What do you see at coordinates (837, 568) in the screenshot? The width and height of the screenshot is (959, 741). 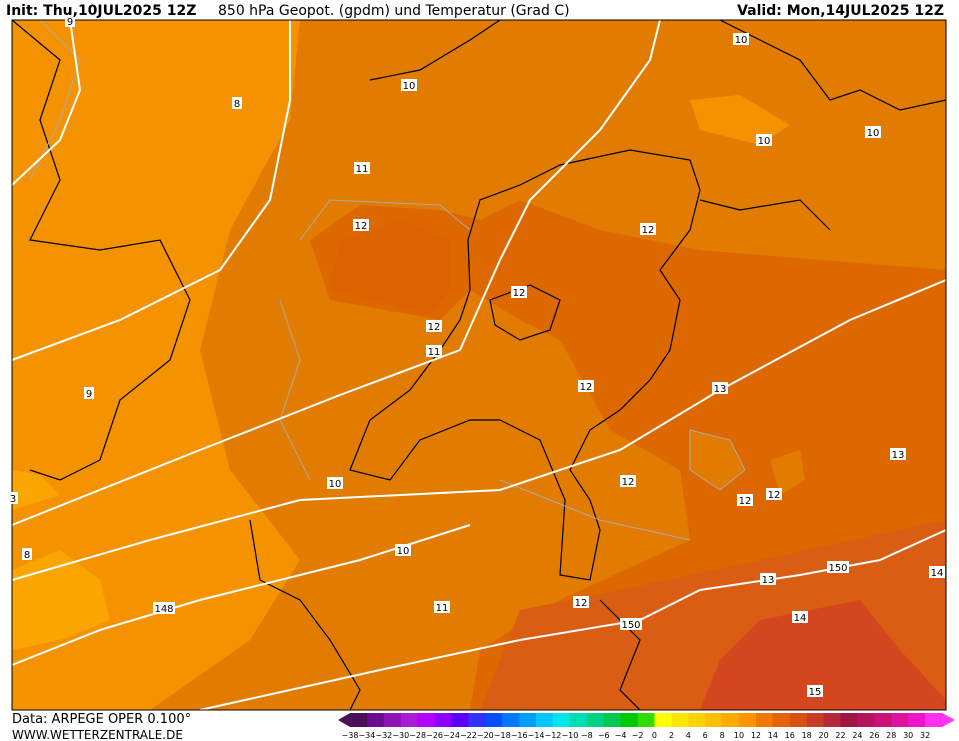 I see `contour-label: 150` at bounding box center [837, 568].